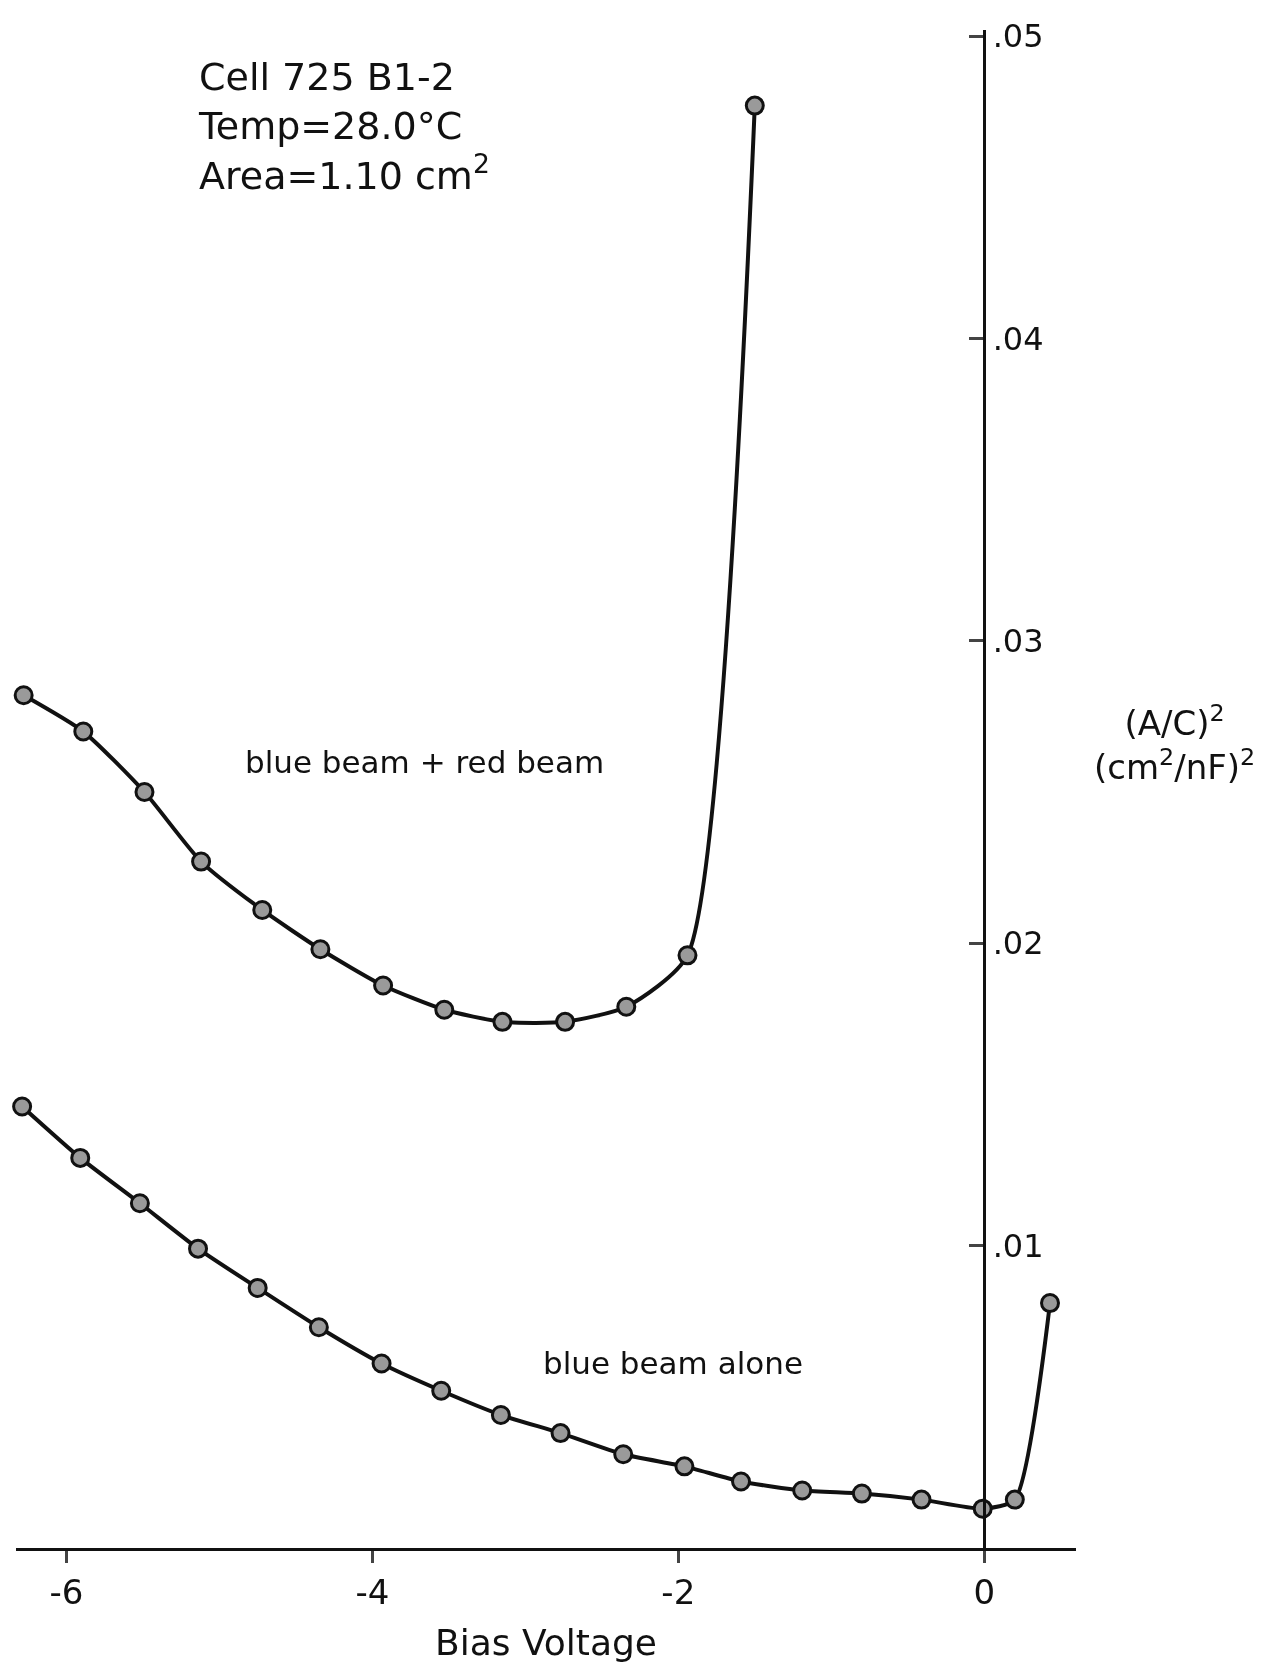 Image resolution: width=1271 pixels, height=1679 pixels. I want to click on x-tick-label: -2, so click(678, 1591).